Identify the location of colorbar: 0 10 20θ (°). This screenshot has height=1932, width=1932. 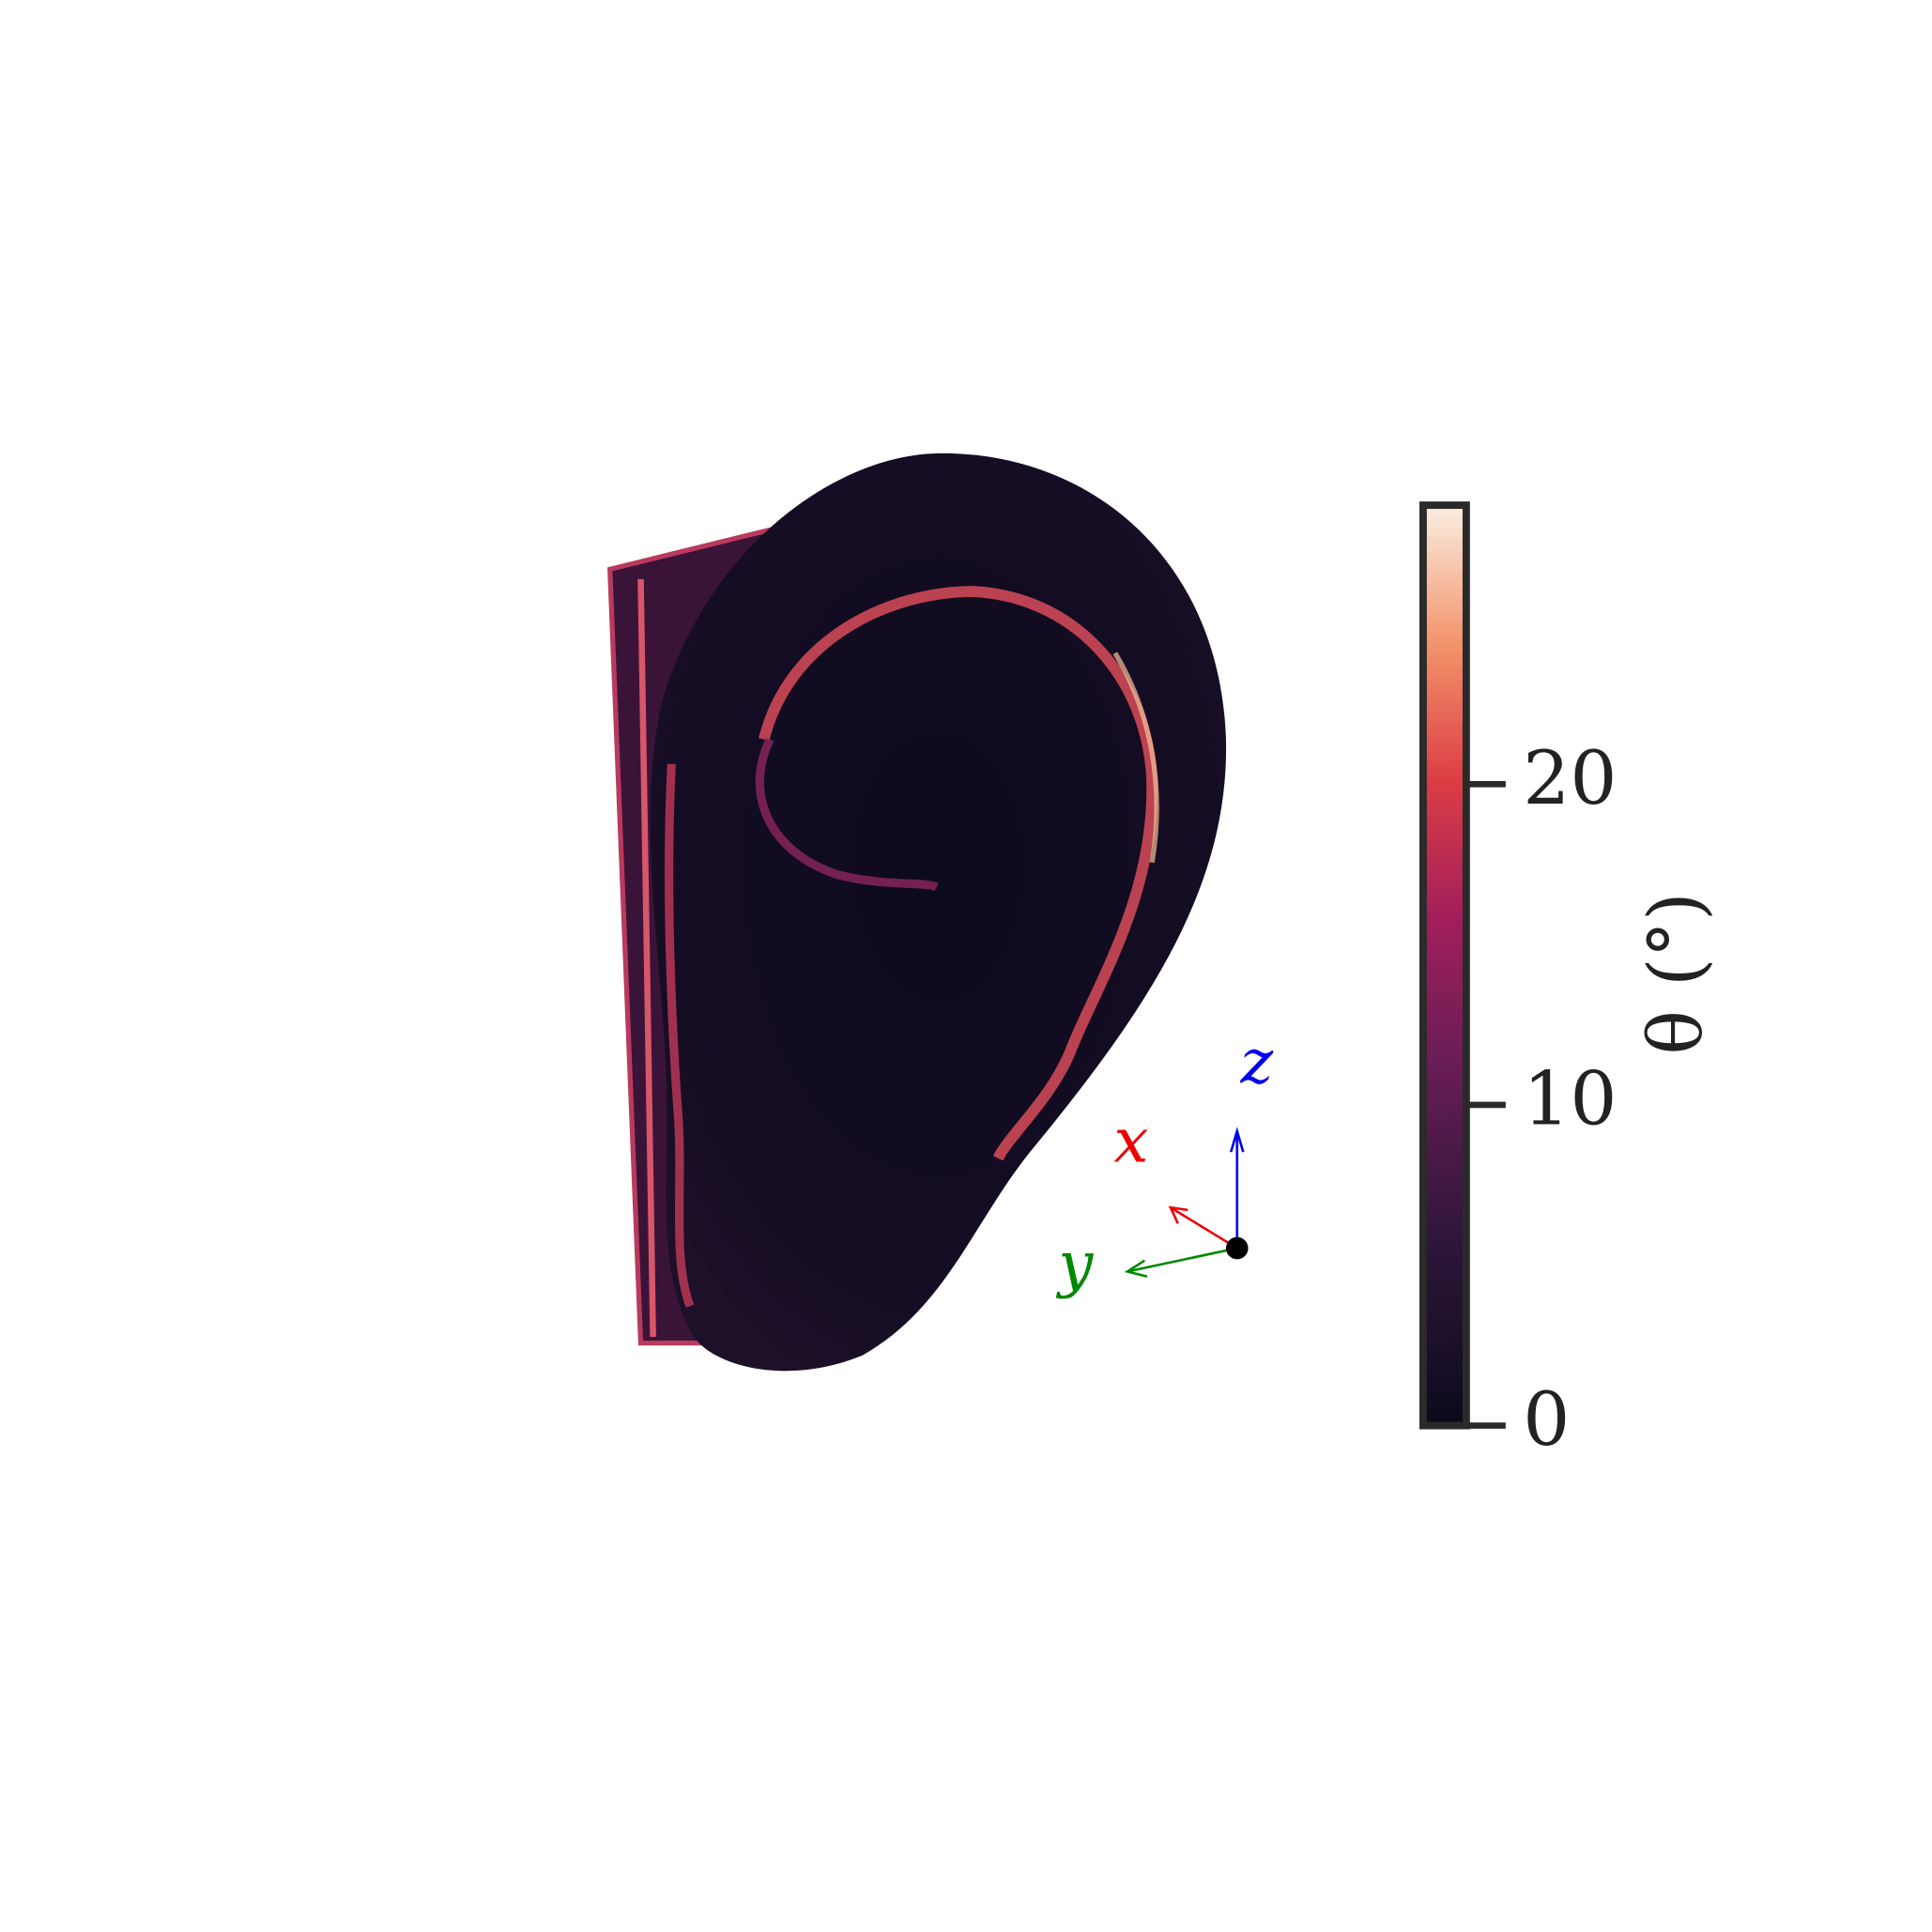
(1569, 982).